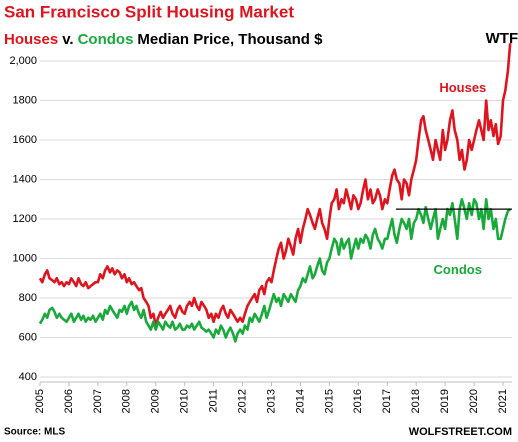  Describe the element at coordinates (474, 401) in the screenshot. I see `x-tick-label: 2020` at that location.